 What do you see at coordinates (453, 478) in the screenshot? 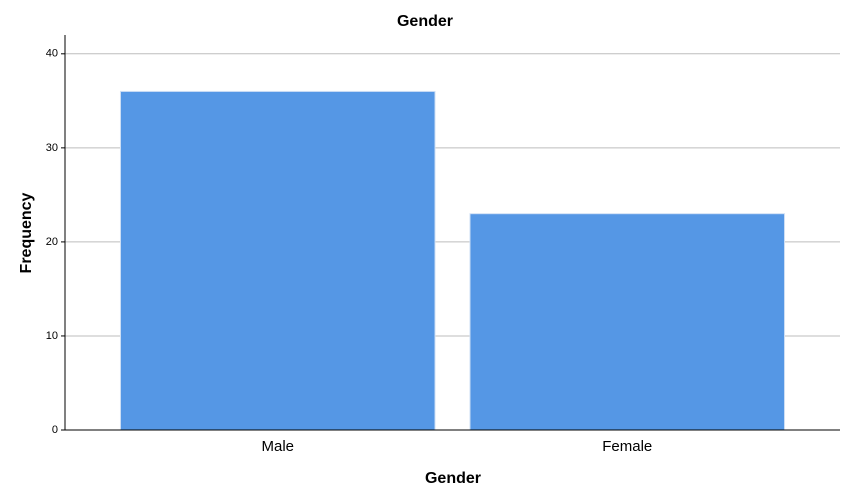
I see `x-axis-label: Gender` at bounding box center [453, 478].